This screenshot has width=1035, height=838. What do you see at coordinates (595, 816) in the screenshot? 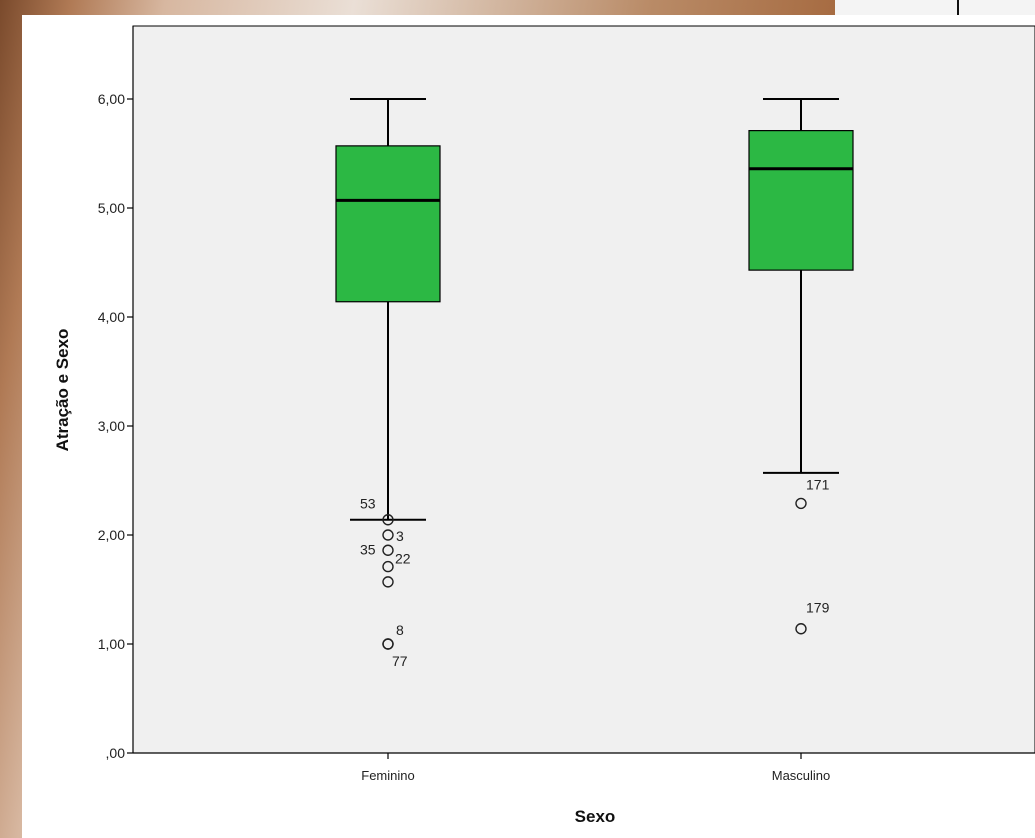
I see `x-axis-title: Sexo` at bounding box center [595, 816].